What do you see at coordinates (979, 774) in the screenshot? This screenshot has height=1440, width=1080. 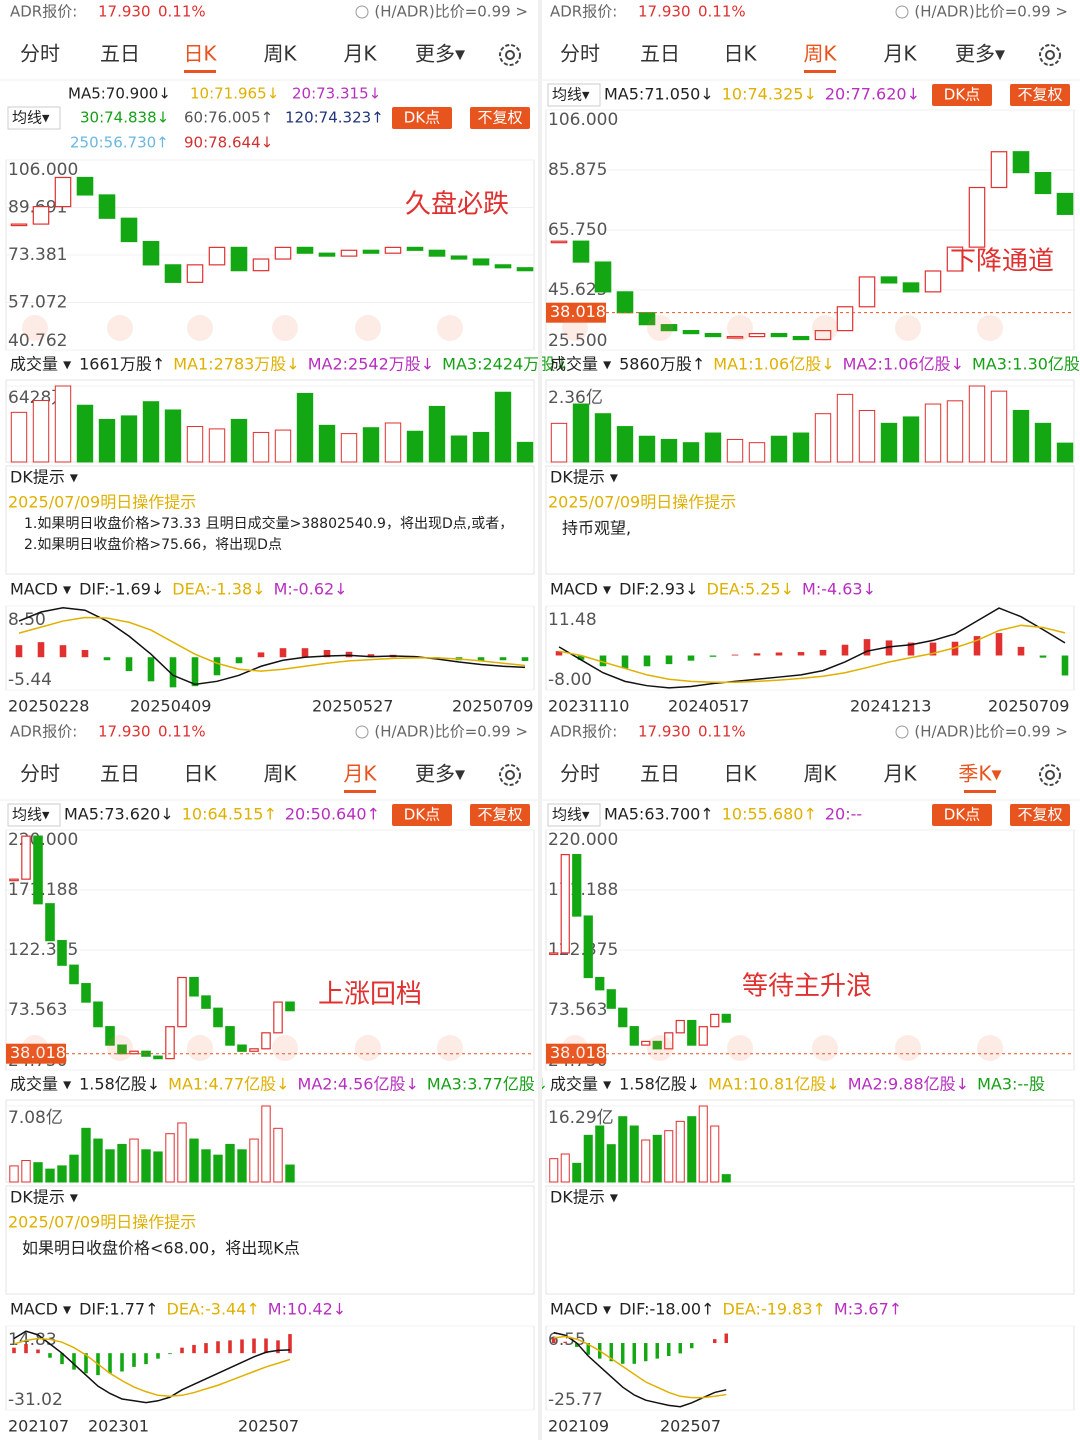 I see `tab: 季K▾` at bounding box center [979, 774].